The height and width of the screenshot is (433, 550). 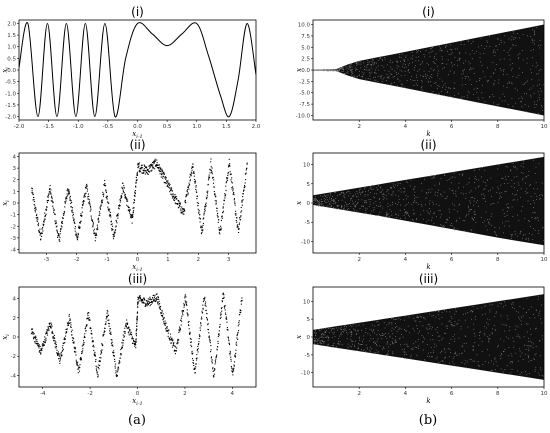 What do you see at coordinates (78, 127) in the screenshot?
I see `x-tick-label: -1.0` at bounding box center [78, 127].